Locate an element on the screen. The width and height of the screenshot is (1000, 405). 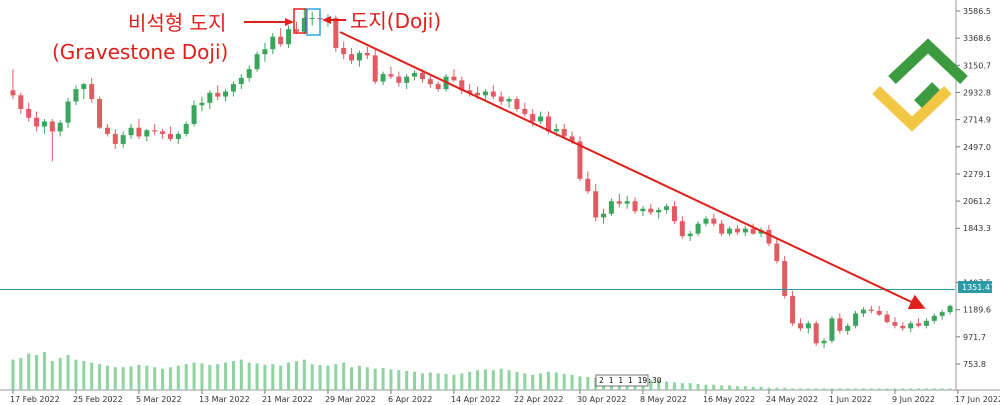
y-tick-label: 1189.6 is located at coordinates (977, 310).